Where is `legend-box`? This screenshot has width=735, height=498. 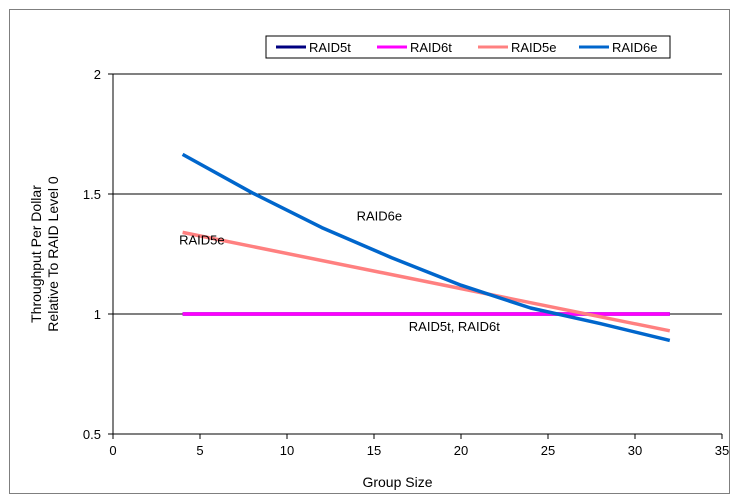
legend-box is located at coordinates (468, 47).